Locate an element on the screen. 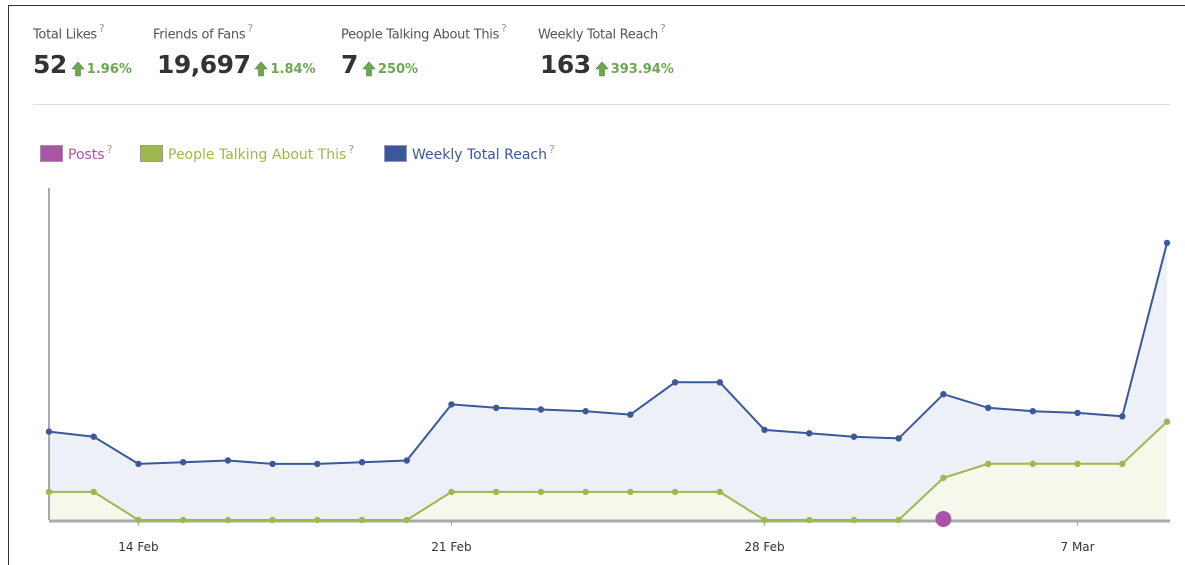 The width and height of the screenshot is (1185, 565). stat-label: Friends of Fans is located at coordinates (199, 35).